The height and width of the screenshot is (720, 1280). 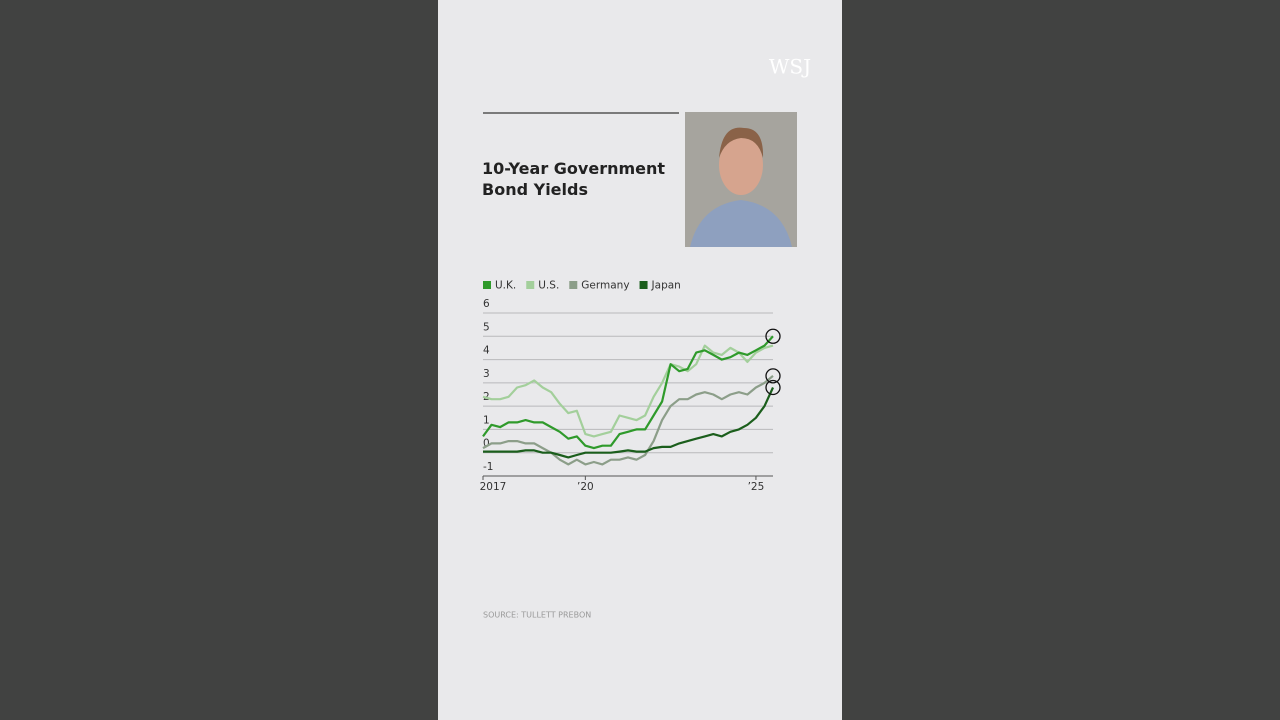 What do you see at coordinates (741, 142) in the screenshot?
I see `hair` at bounding box center [741, 142].